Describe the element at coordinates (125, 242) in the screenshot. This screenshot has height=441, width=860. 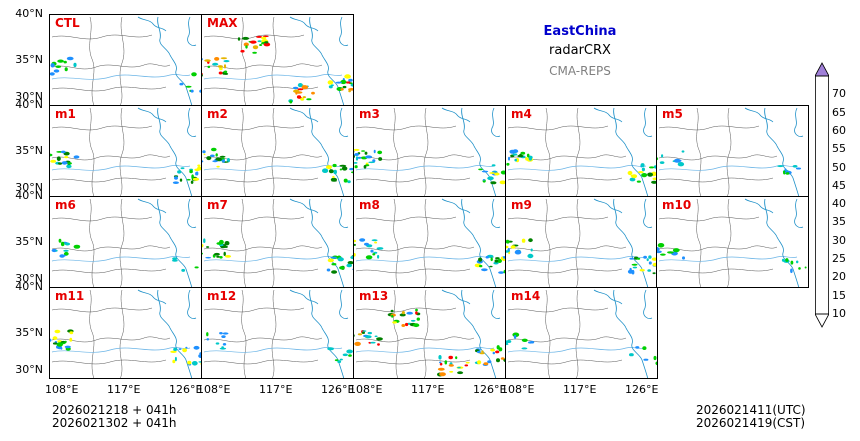
I see `map-panel-m6: m6` at that location.